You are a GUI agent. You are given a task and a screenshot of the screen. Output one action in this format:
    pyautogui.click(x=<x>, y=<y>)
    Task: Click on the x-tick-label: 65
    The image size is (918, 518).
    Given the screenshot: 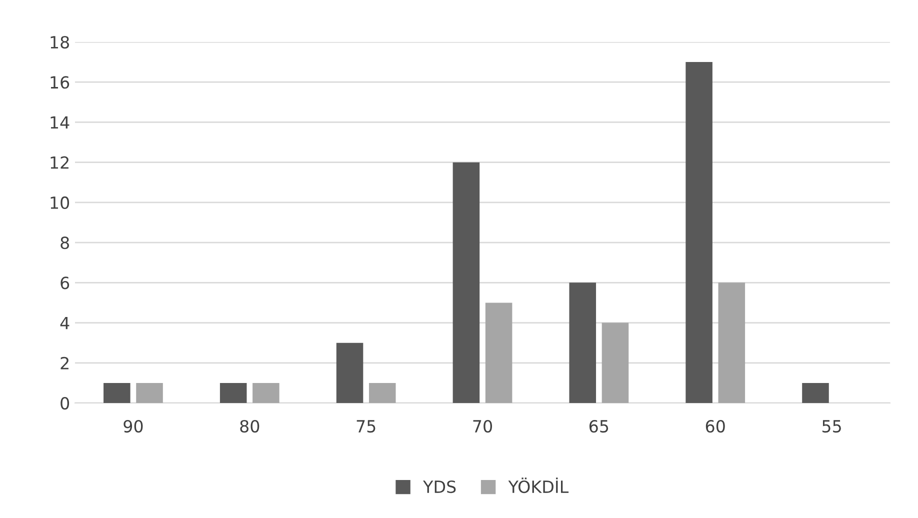 What is the action you would take?
    pyautogui.click(x=598, y=426)
    